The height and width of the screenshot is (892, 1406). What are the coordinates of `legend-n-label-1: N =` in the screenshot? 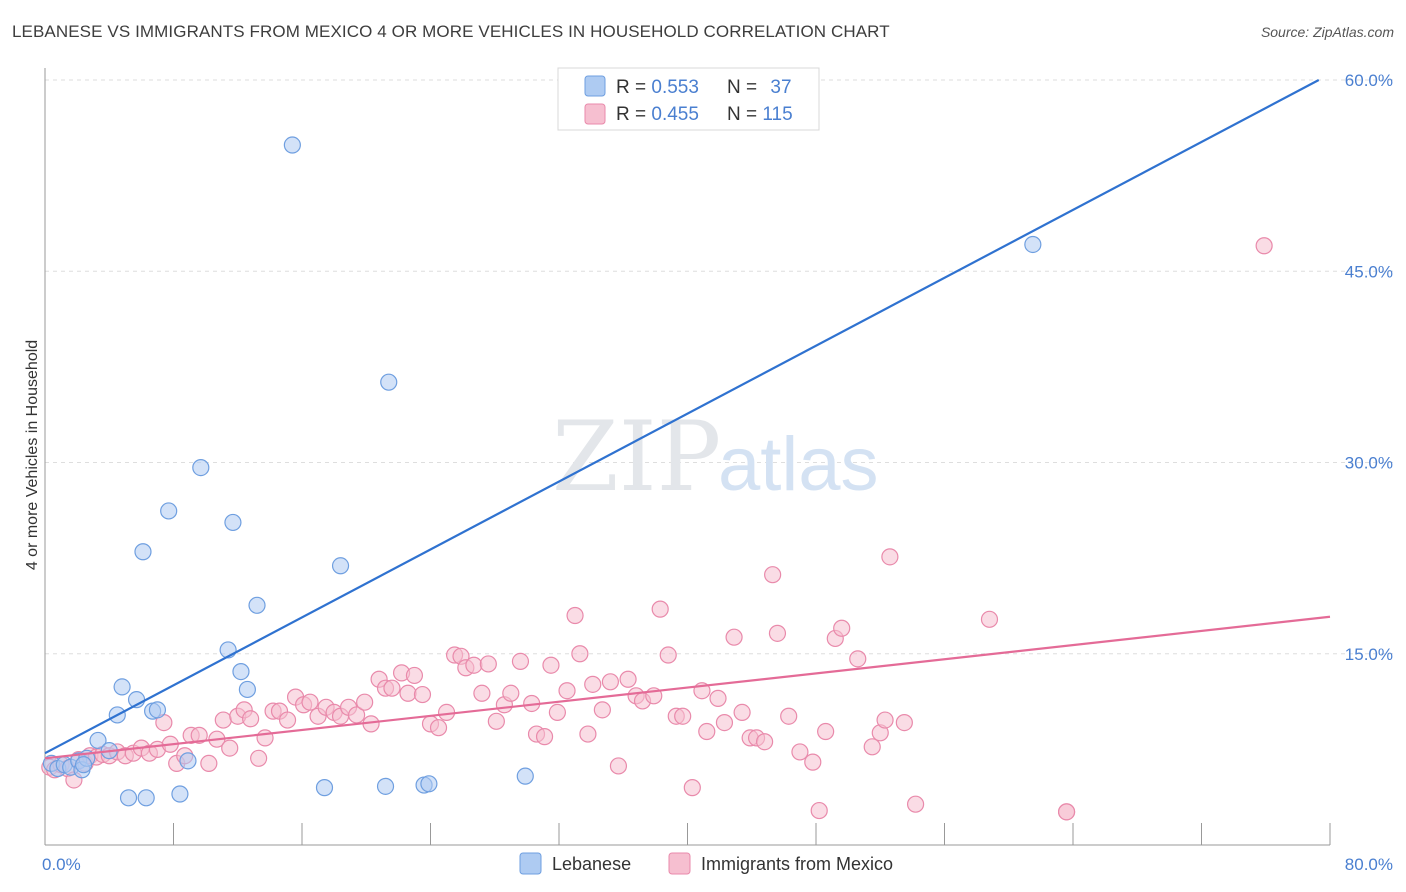 It's located at (744, 87).